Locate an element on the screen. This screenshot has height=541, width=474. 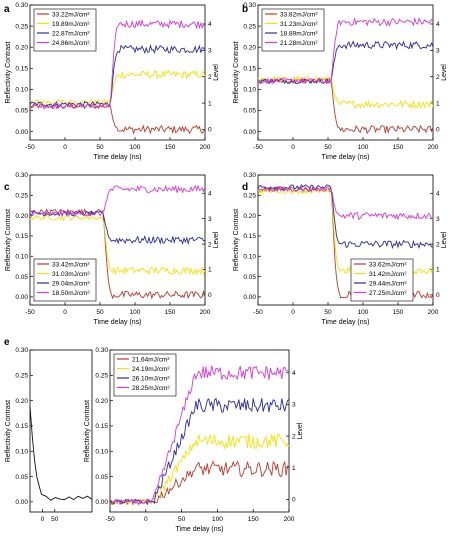
legend-entry: 22.87mJ/cm² is located at coordinates (71, 34).